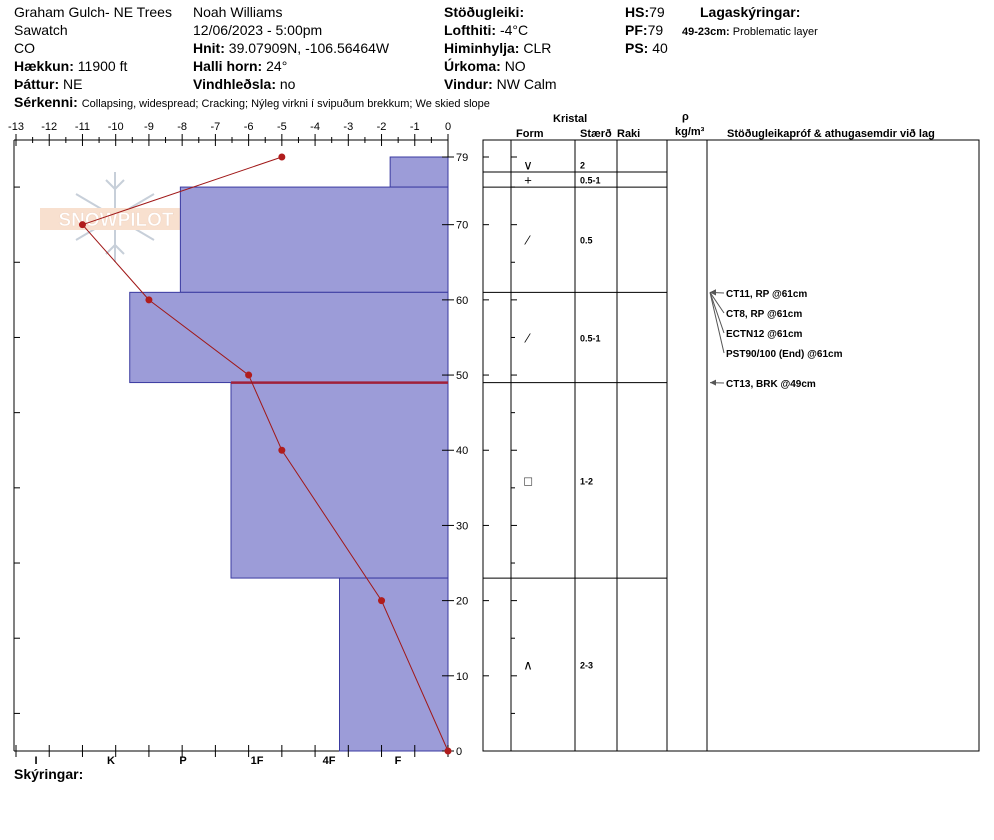 The height and width of the screenshot is (840, 994). I want to click on slope-label: Halli horn:, so click(228, 66).